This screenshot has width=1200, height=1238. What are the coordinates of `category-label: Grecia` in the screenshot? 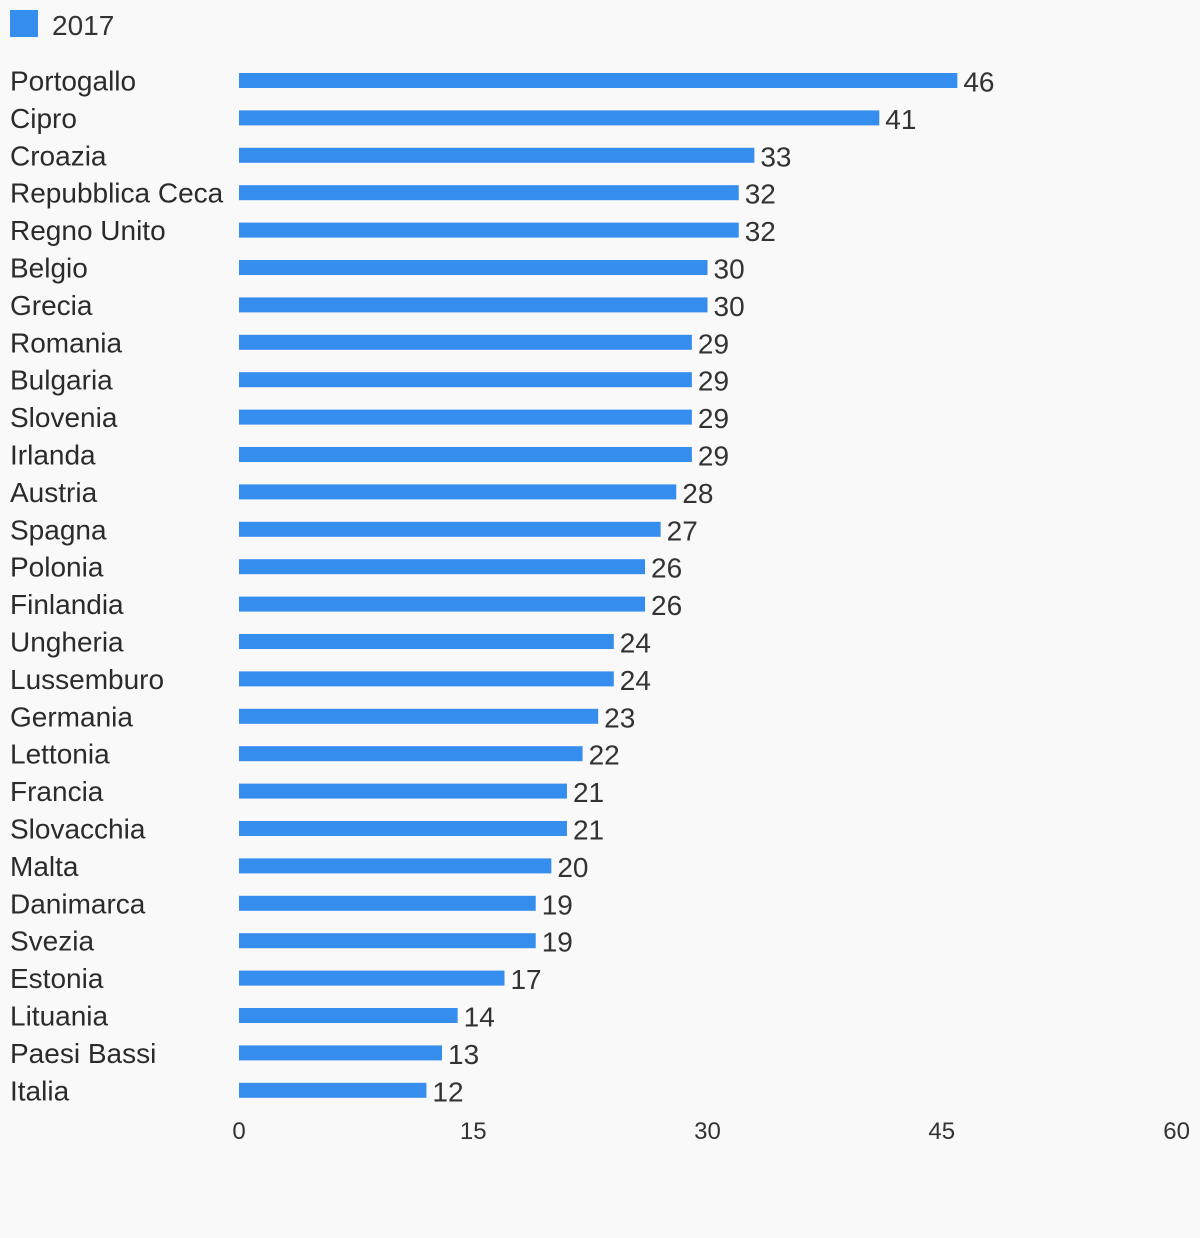 It's located at (51, 305).